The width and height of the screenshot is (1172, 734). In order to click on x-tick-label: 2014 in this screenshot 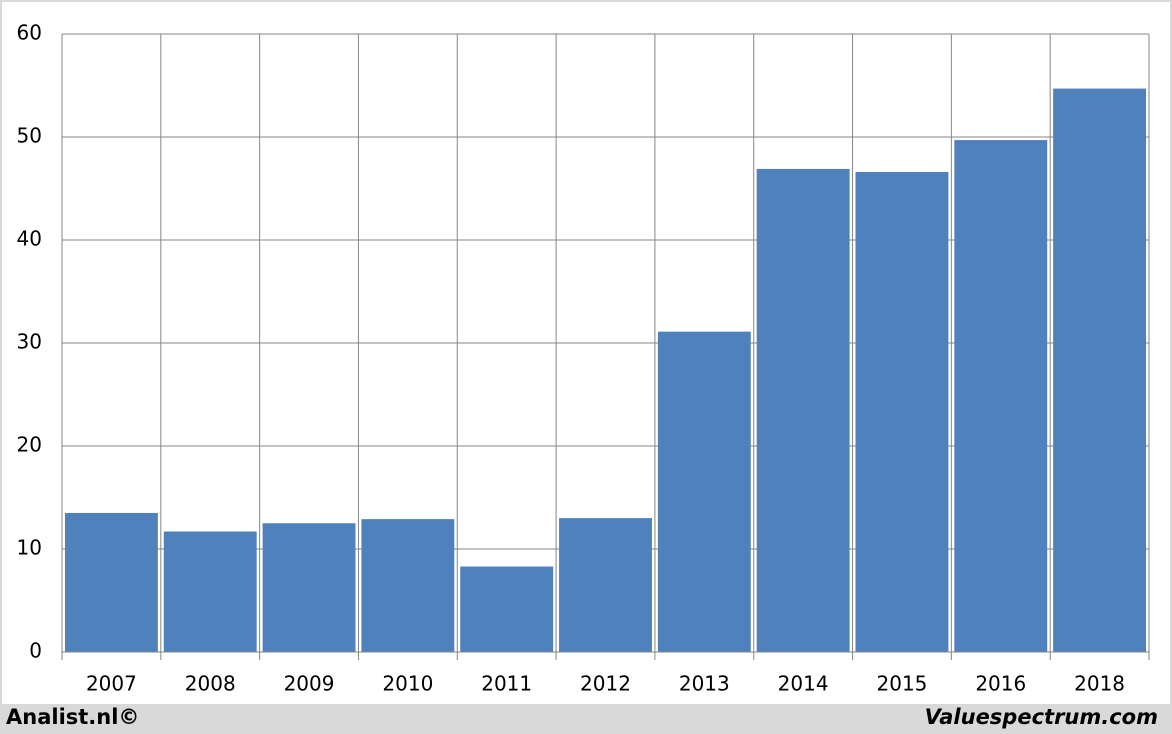, I will do `click(803, 684)`.